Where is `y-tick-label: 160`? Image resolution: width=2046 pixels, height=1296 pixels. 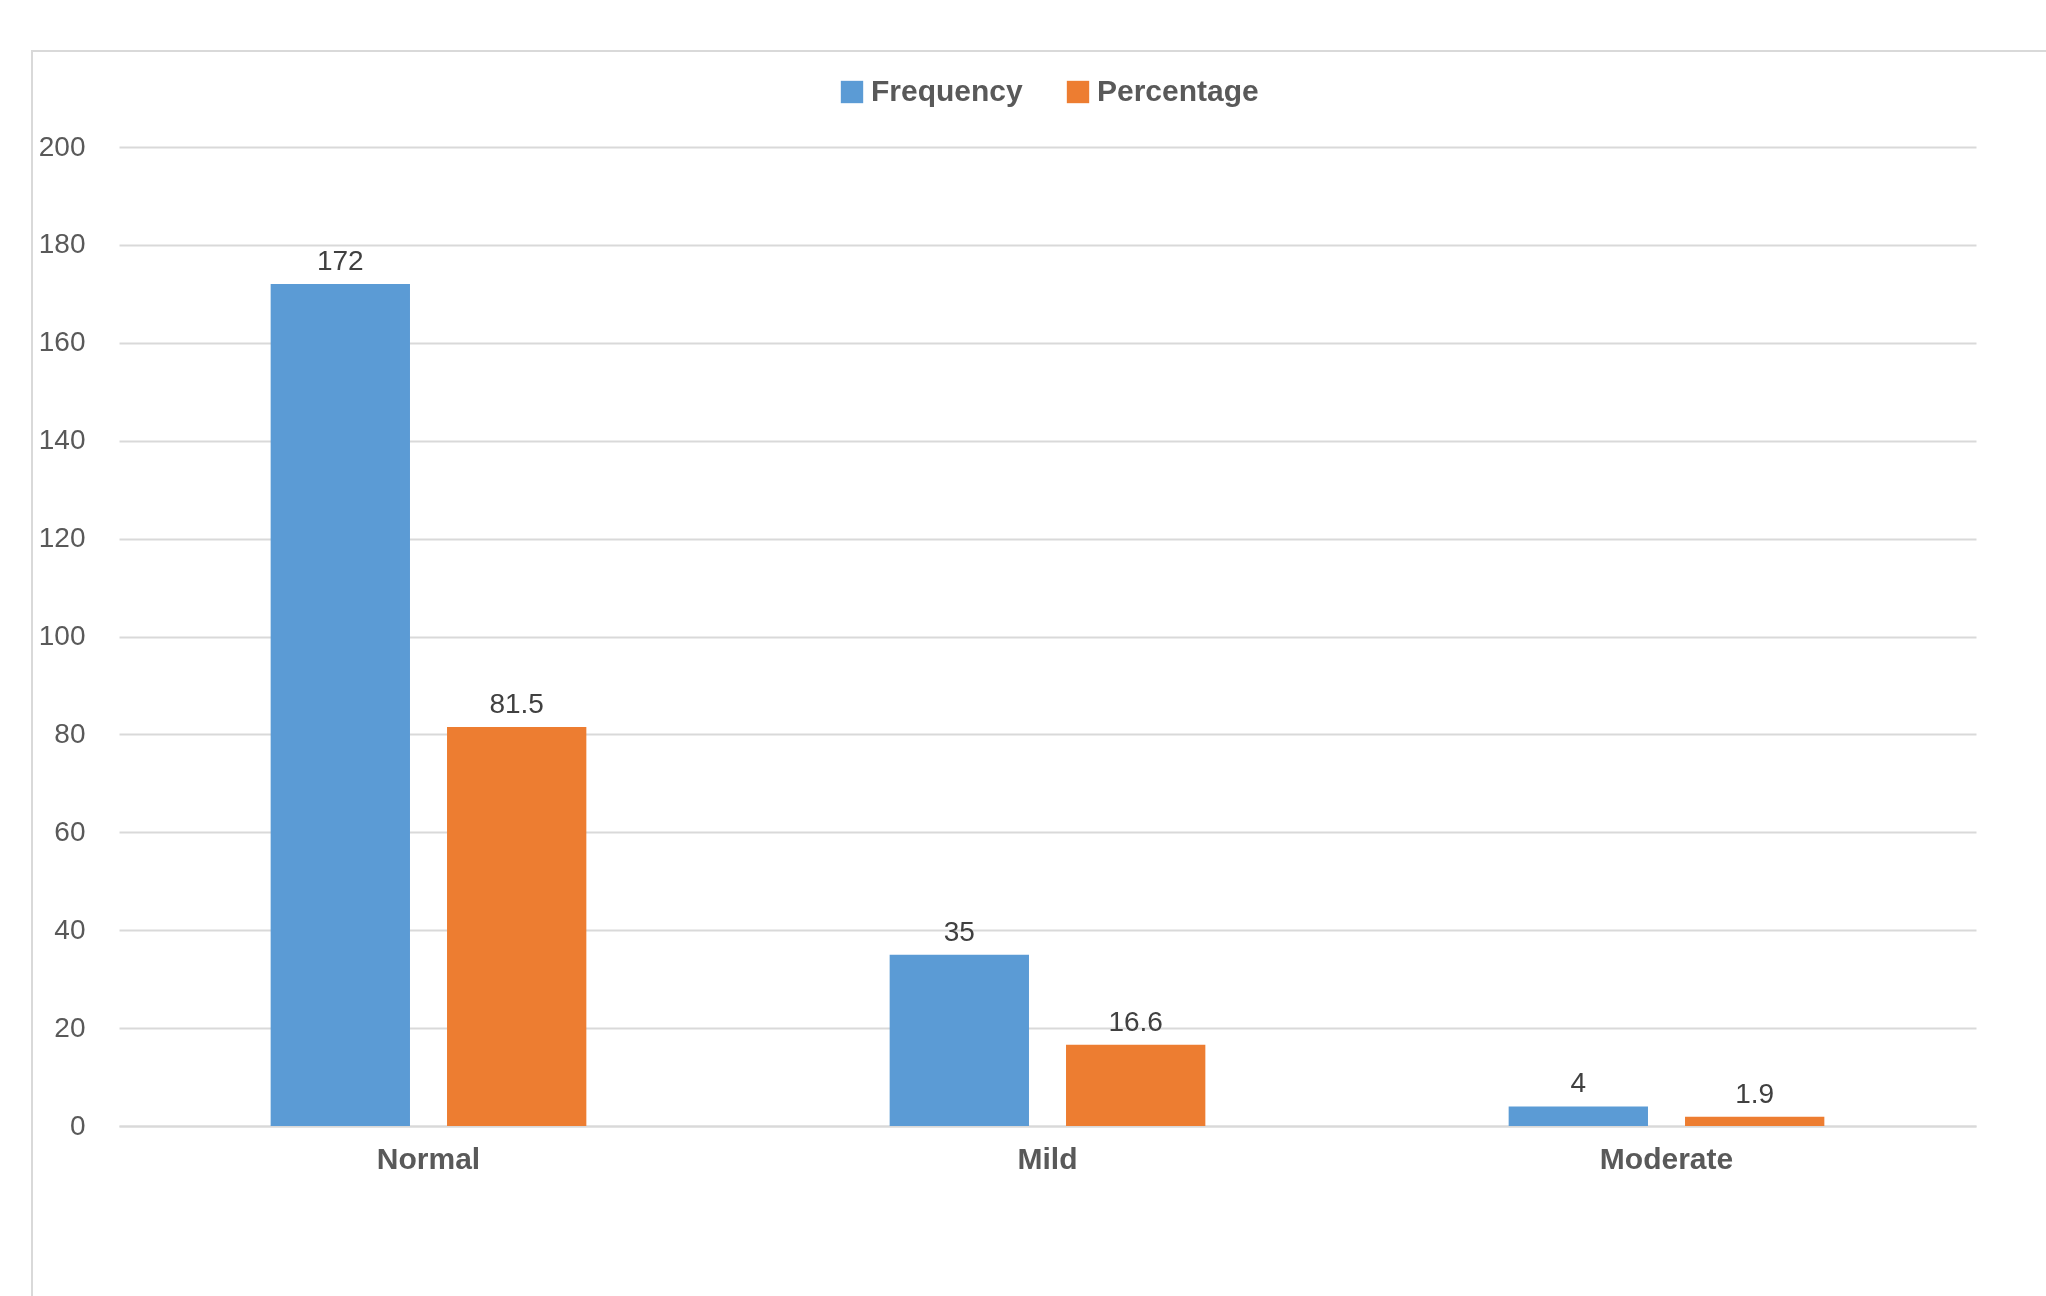
y-tick-label: 160 is located at coordinates (62, 342).